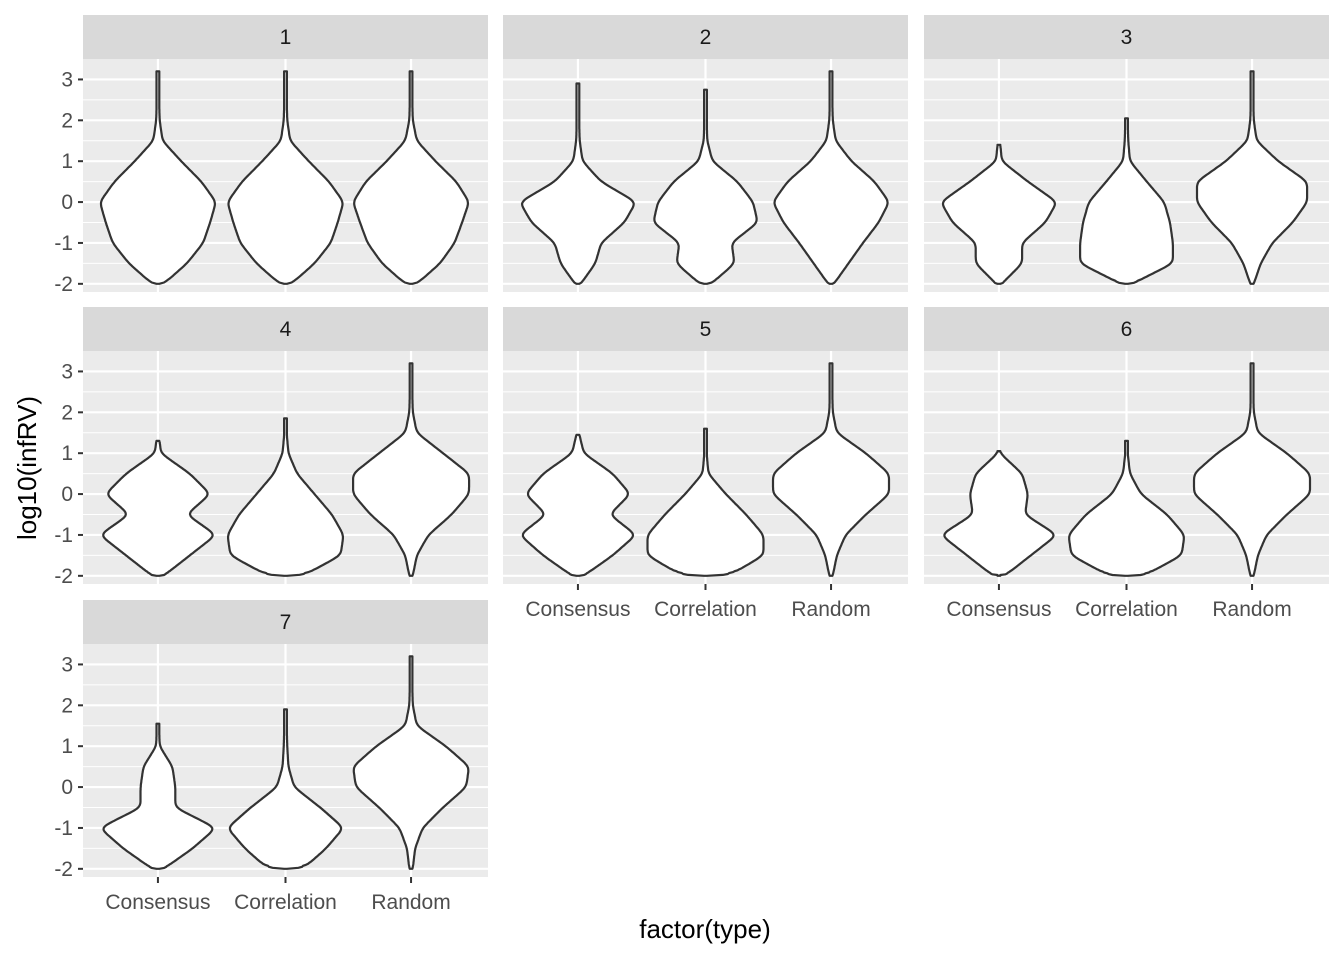 This screenshot has width=1344, height=960. I want to click on facet-panel-1: 1 -2 -1 0 1 2 3, so click(271, 155).